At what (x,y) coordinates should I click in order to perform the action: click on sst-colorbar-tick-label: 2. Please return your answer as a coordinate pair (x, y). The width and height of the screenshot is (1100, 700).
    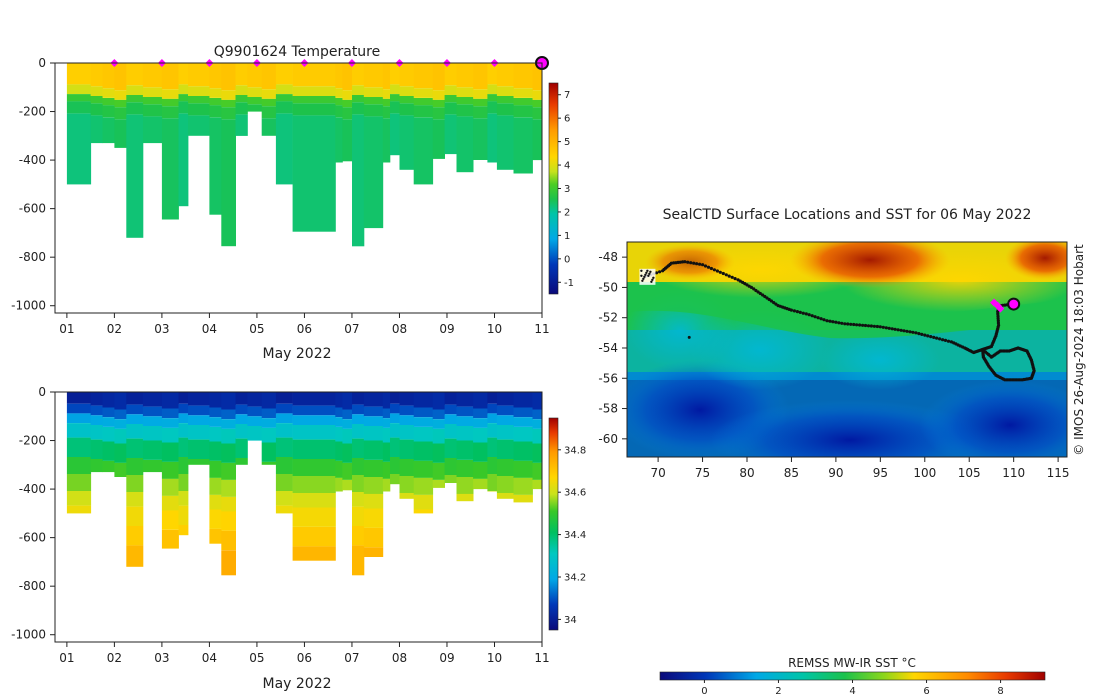
    Looking at the image, I should click on (778, 691).